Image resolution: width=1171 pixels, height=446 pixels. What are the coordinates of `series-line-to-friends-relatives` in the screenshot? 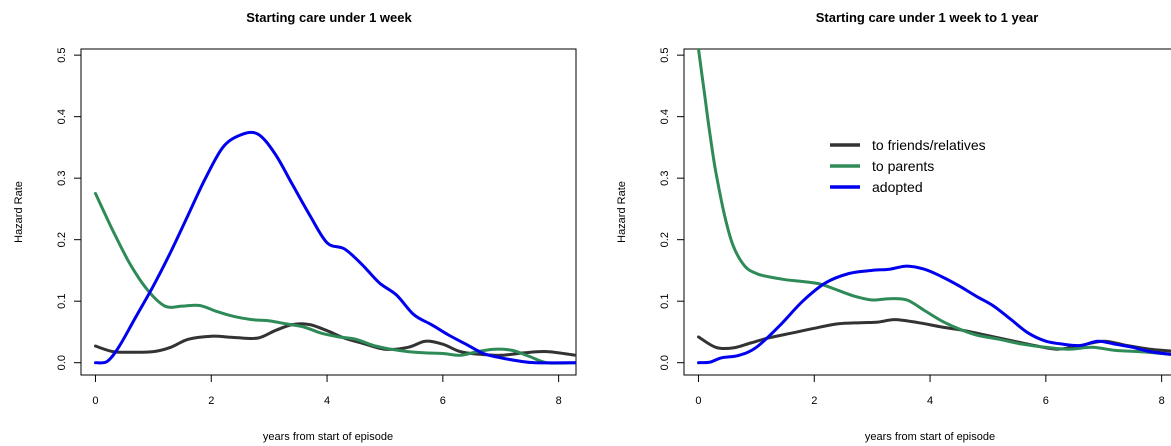 It's located at (335, 339).